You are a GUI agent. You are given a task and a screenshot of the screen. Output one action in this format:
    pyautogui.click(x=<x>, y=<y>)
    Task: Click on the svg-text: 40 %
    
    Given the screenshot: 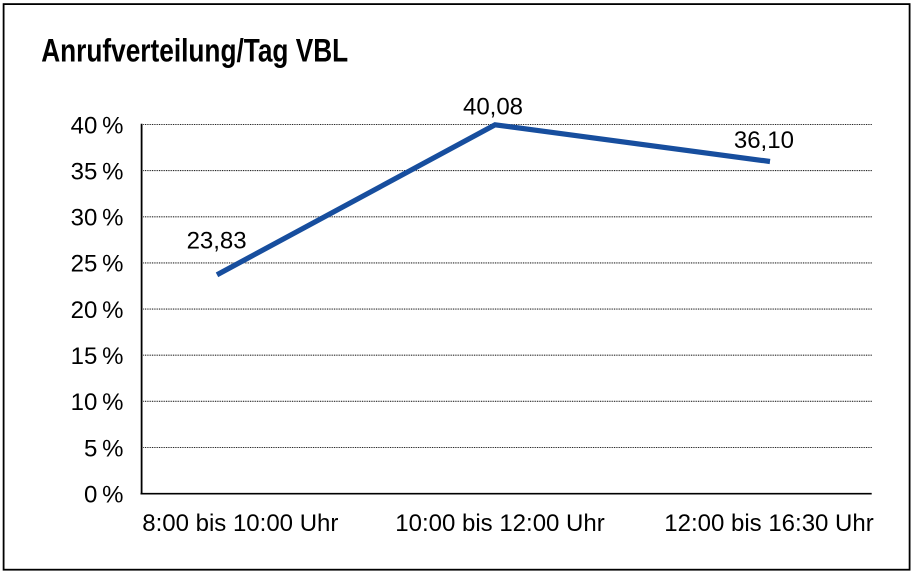 What is the action you would take?
    pyautogui.click(x=97, y=125)
    